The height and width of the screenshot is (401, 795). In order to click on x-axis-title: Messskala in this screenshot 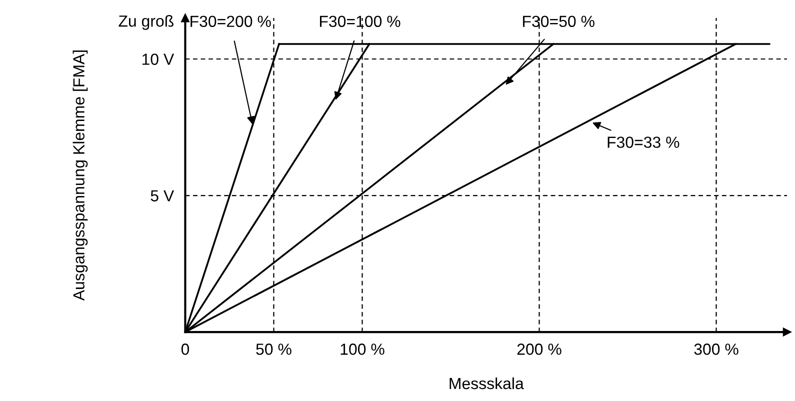, I will do `click(487, 383)`.